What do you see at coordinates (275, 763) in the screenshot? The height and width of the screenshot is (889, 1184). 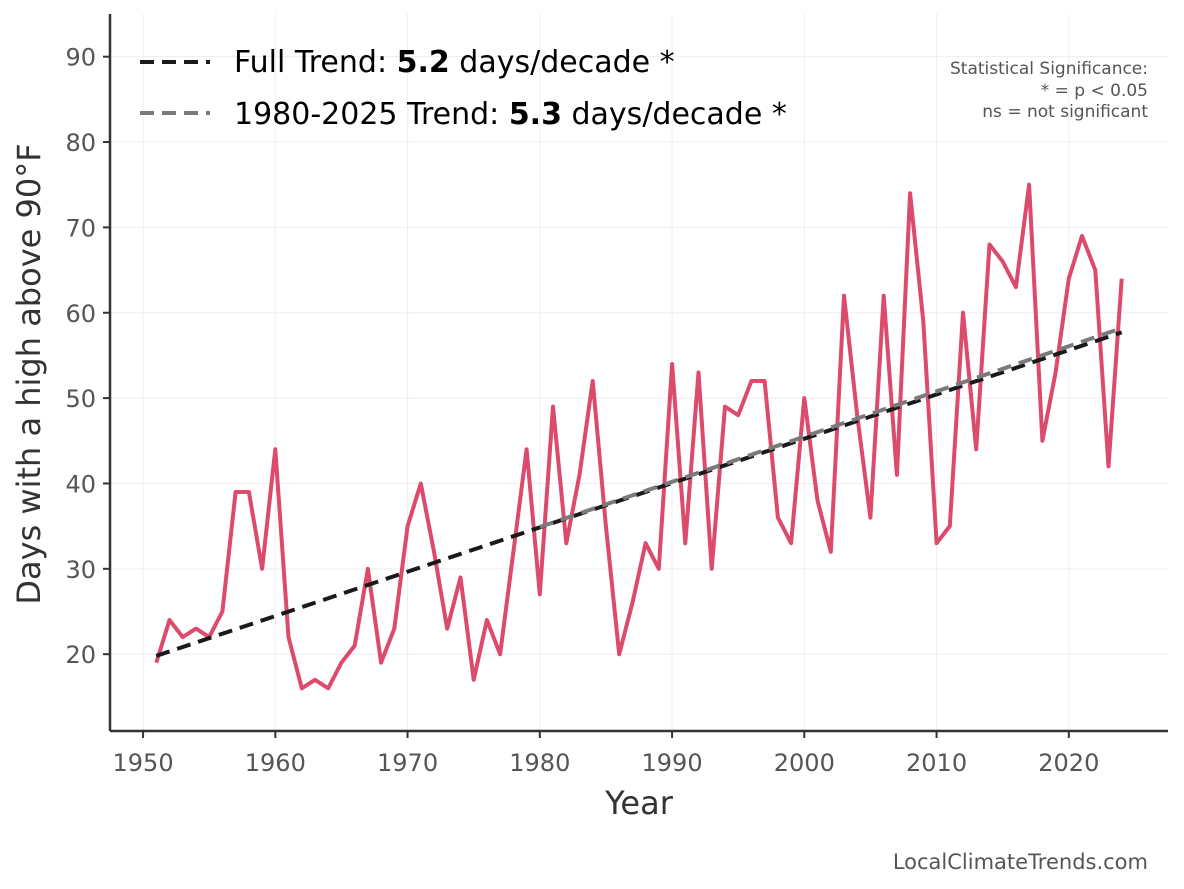 I see `x-tick-label-1960: 1960` at bounding box center [275, 763].